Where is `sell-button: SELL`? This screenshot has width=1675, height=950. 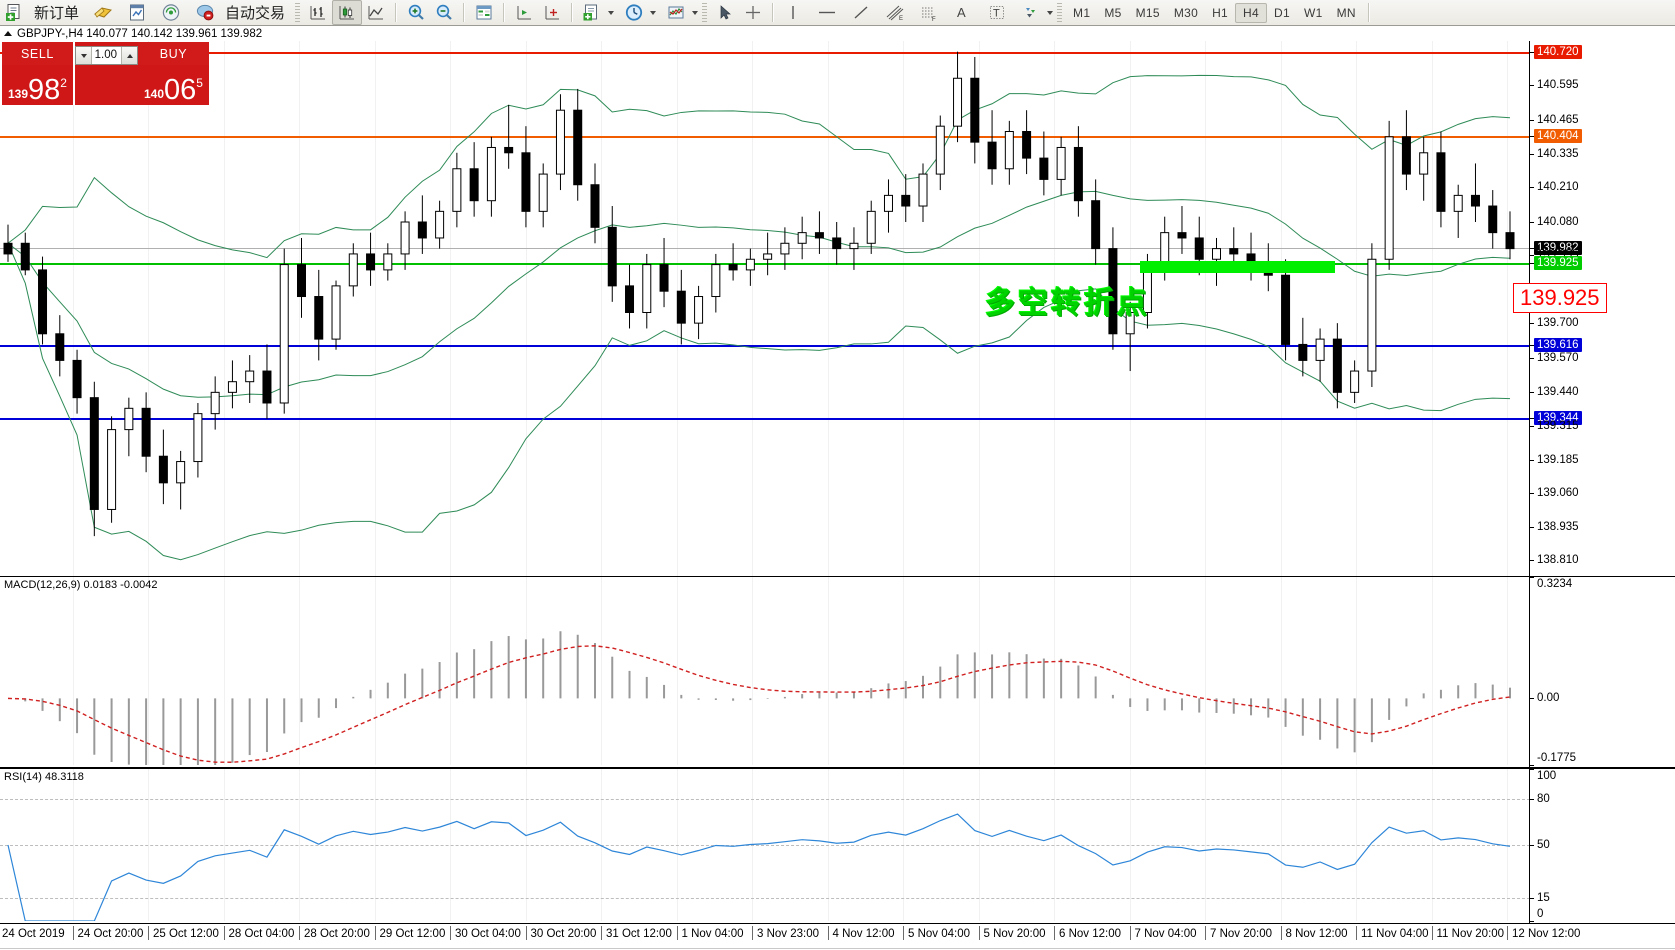
sell-button: SELL is located at coordinates (37, 53).